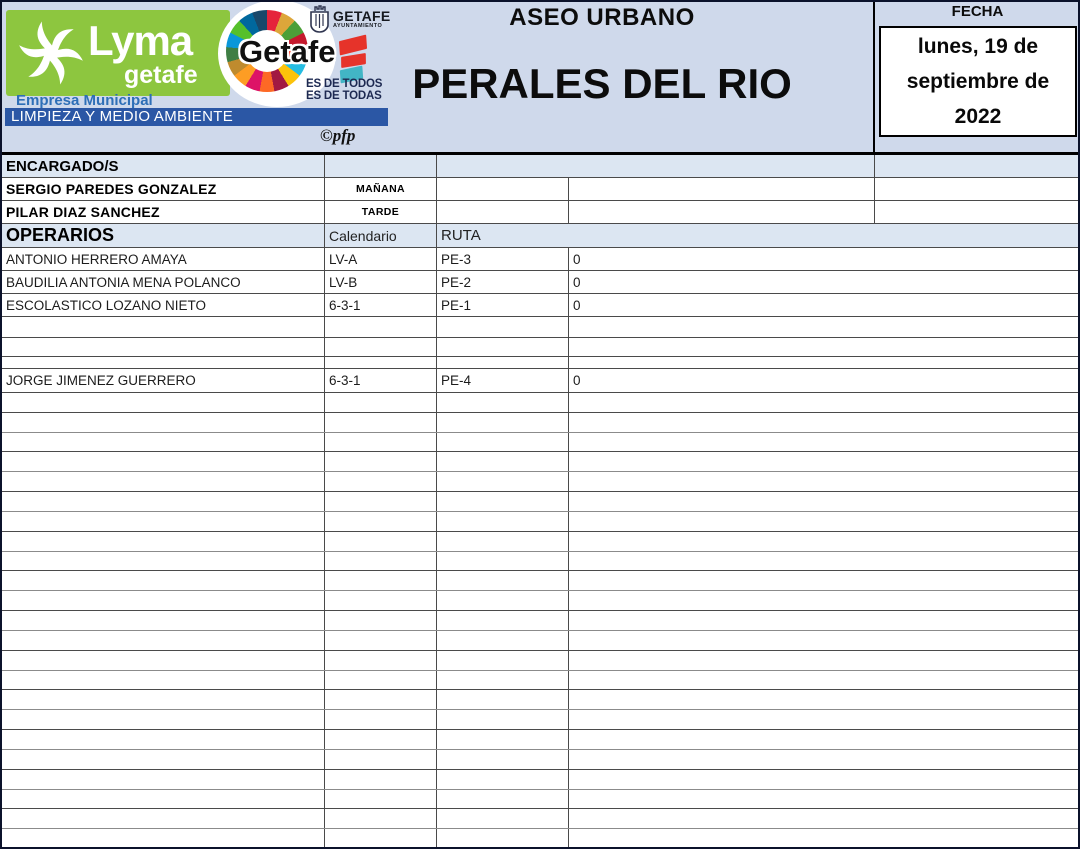  I want to click on date-box: lunes, 19 de septiembre de 2022, so click(978, 81).